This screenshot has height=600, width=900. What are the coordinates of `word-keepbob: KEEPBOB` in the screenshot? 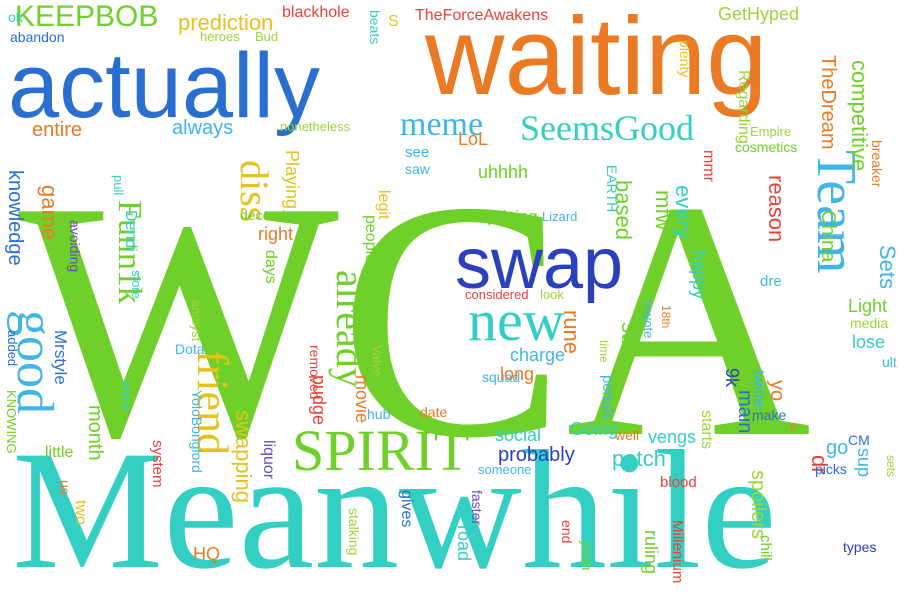 It's located at (87, 16).